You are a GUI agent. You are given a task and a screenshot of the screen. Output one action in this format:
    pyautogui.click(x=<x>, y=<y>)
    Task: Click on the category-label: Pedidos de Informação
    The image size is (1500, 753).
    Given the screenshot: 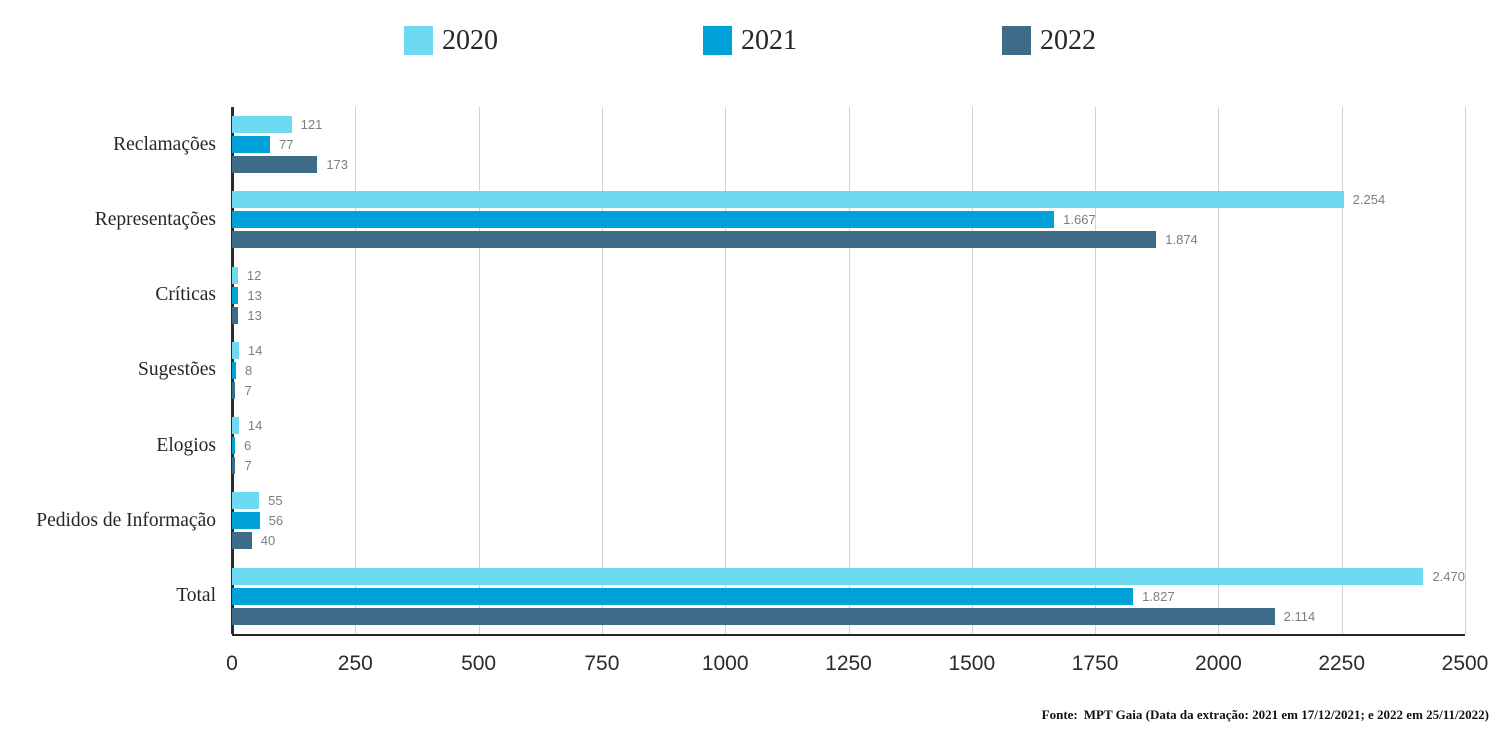 What is the action you would take?
    pyautogui.click(x=126, y=521)
    